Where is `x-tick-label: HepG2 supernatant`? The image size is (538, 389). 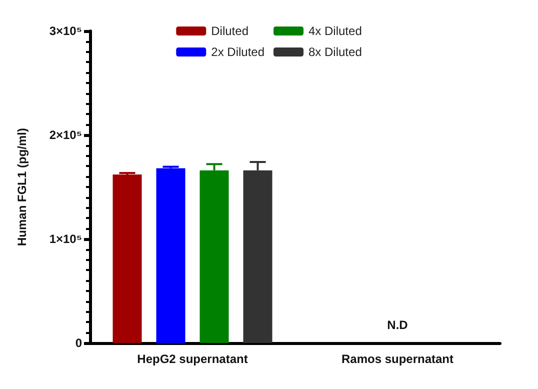 x-tick-label: HepG2 supernatant is located at coordinates (192, 359).